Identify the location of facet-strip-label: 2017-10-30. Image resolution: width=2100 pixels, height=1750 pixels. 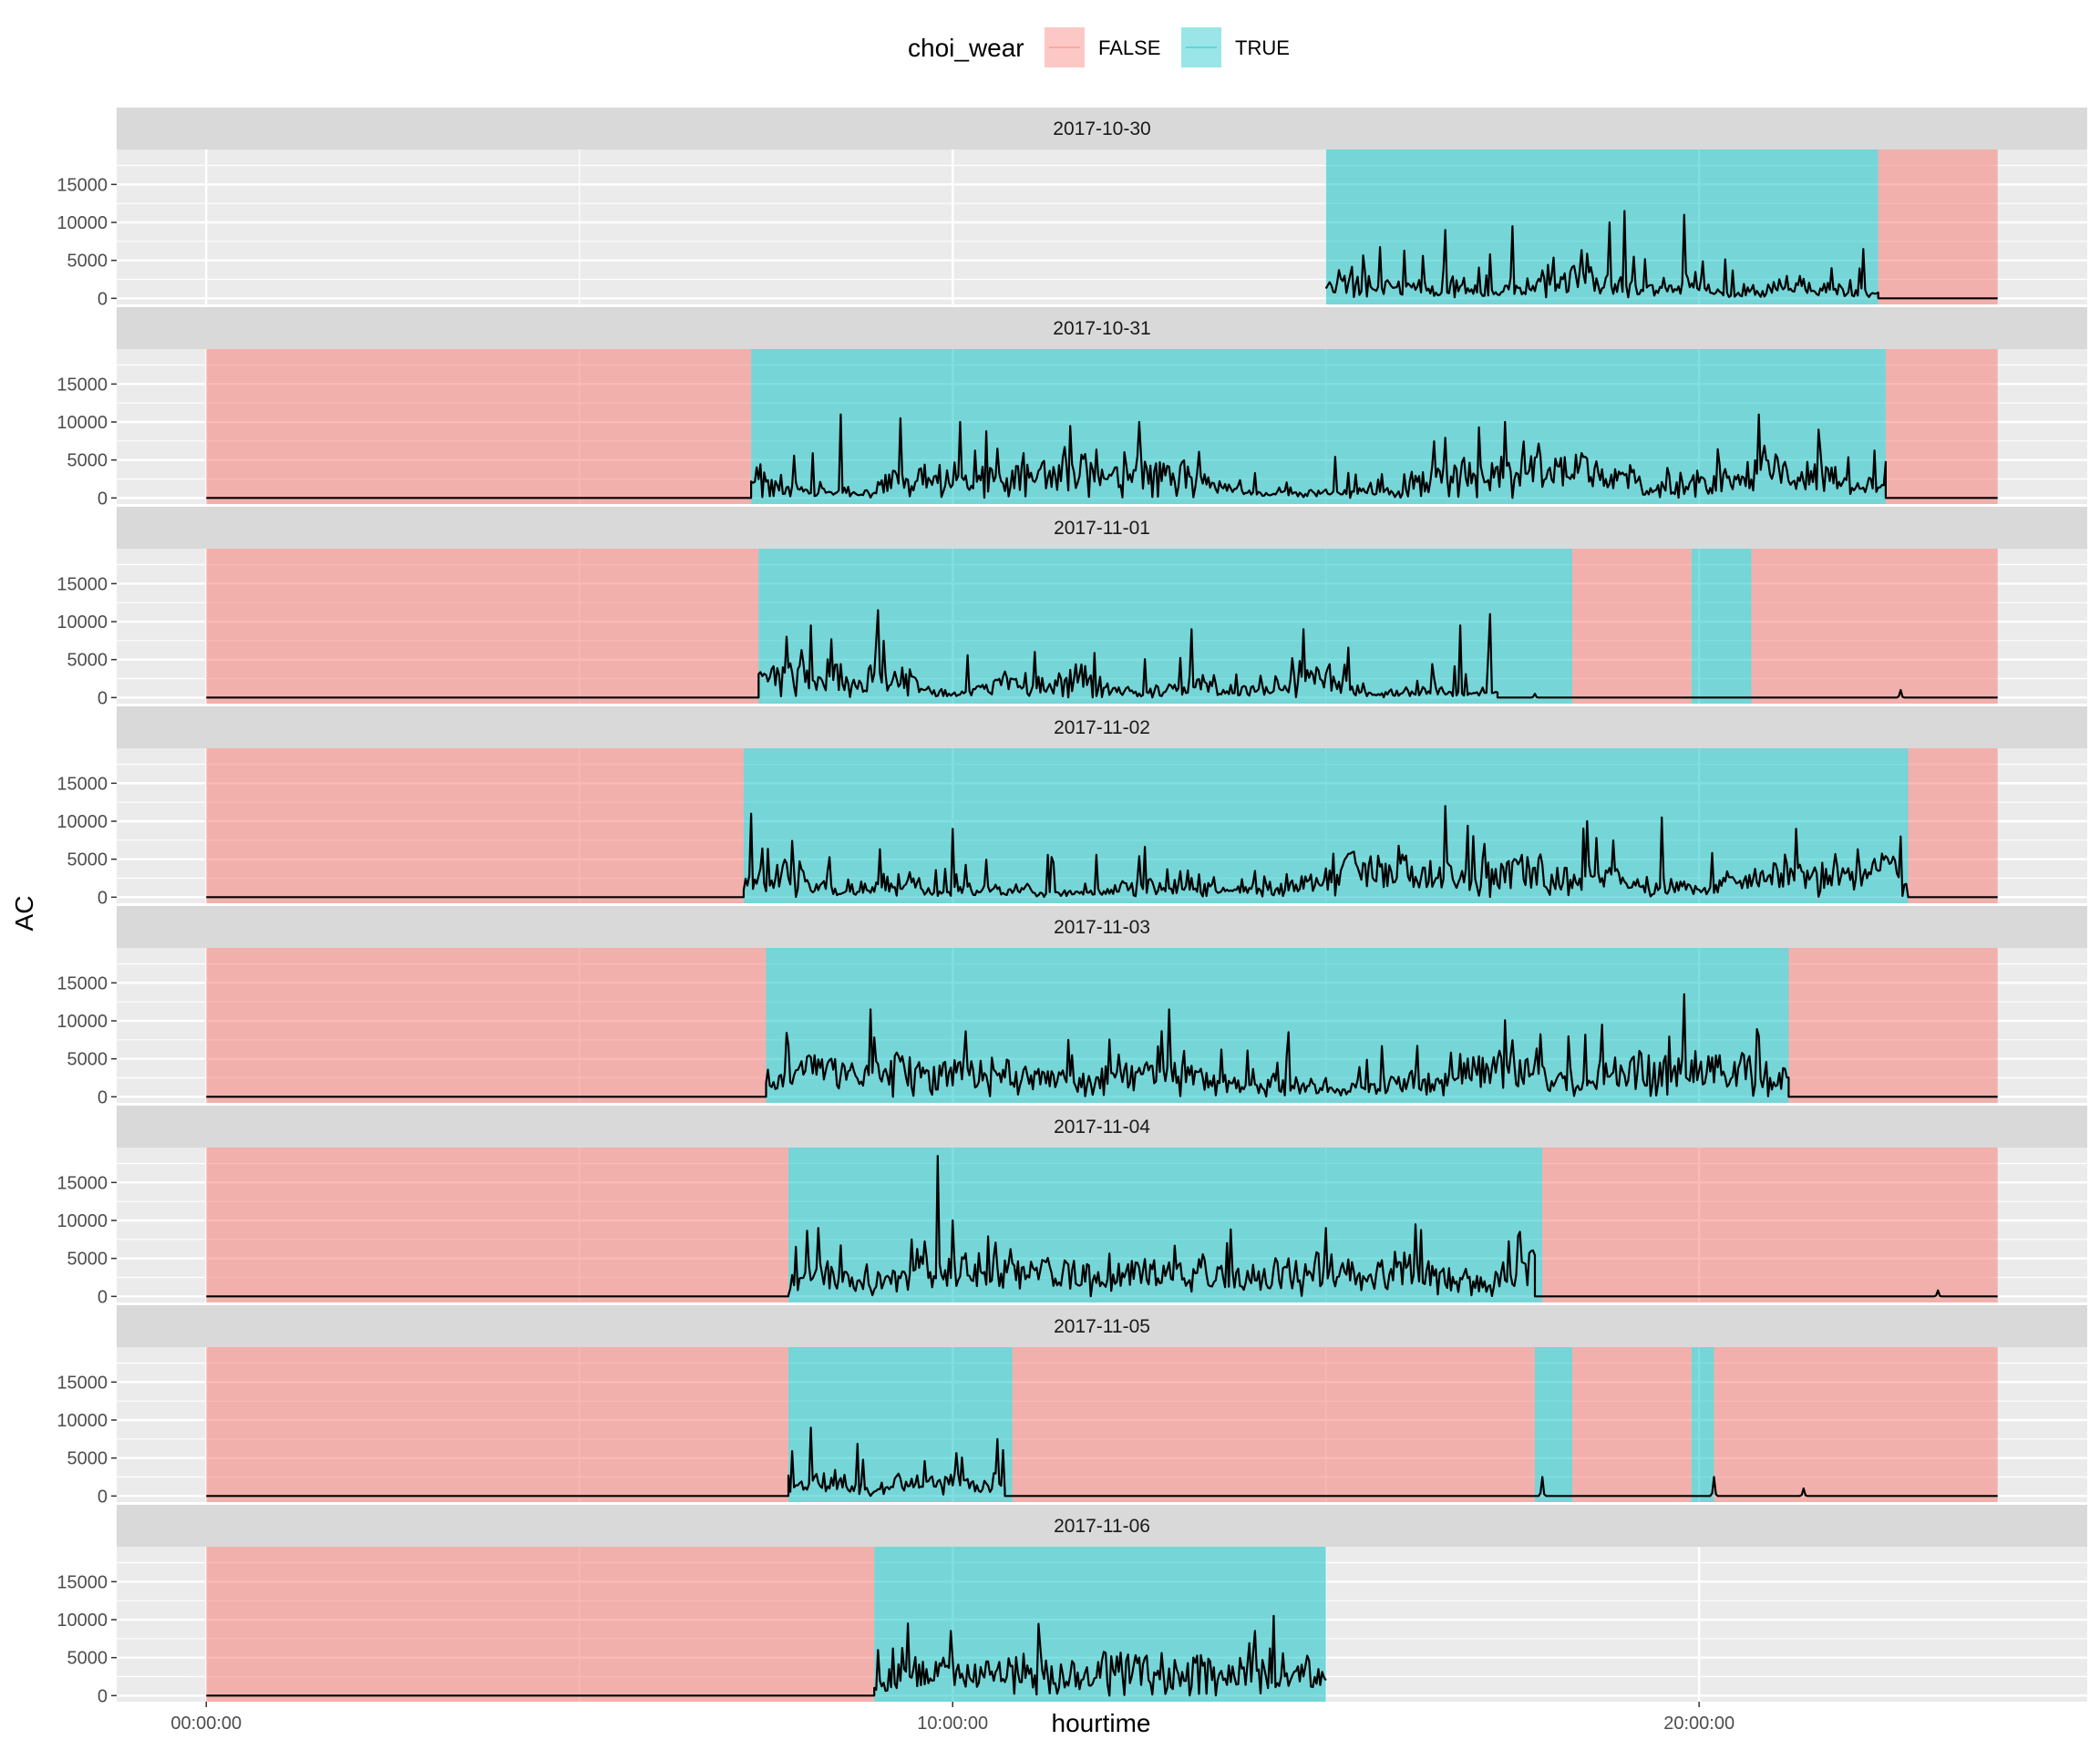
(1102, 128).